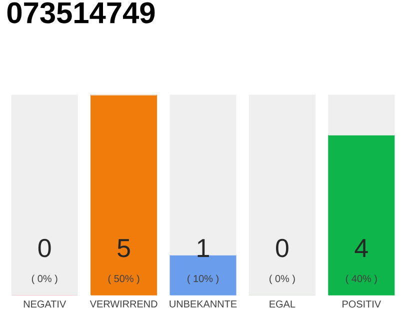 The height and width of the screenshot is (320, 410). Describe the element at coordinates (283, 304) in the screenshot. I see `x-tick-label: EGAL` at that location.